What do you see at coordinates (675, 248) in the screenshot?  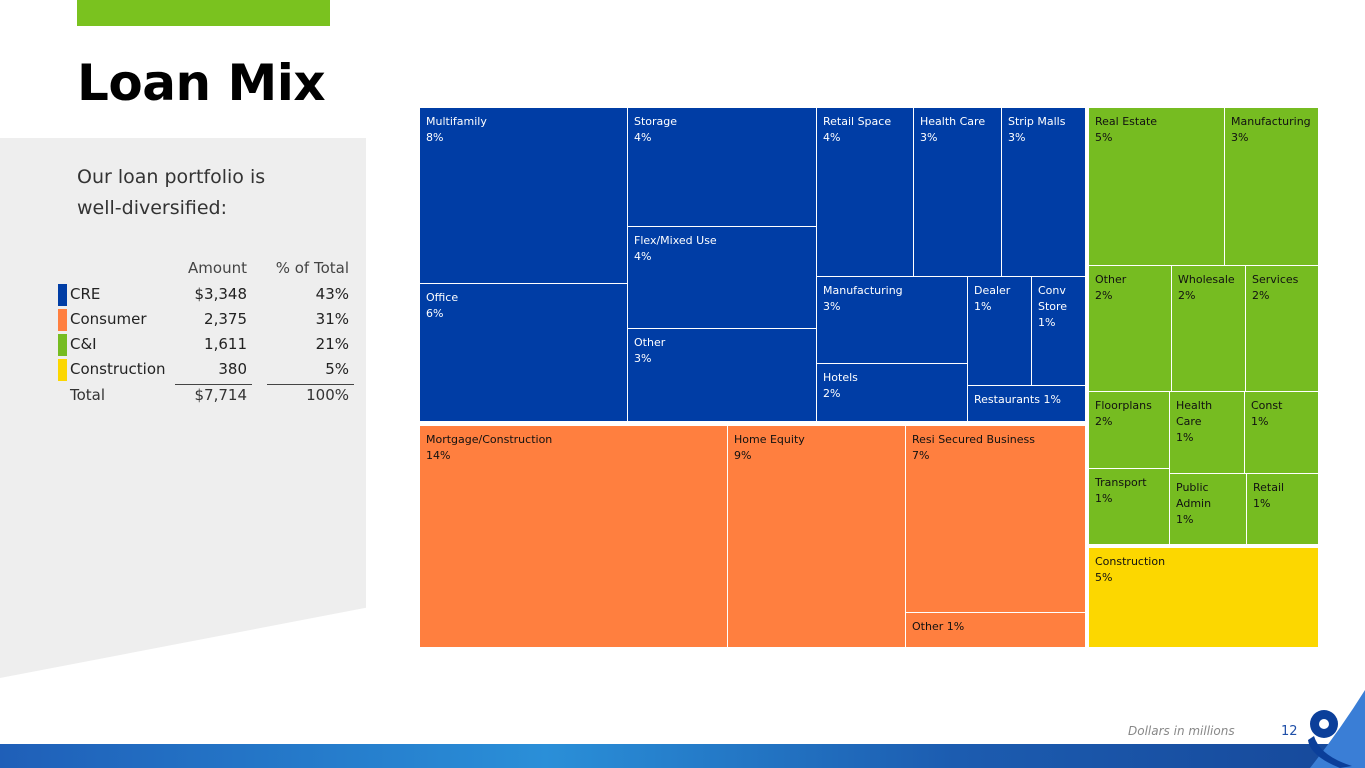 I see `tile-label-cre-flex-mixed-use: Flex/Mixed Use 4%` at bounding box center [675, 248].